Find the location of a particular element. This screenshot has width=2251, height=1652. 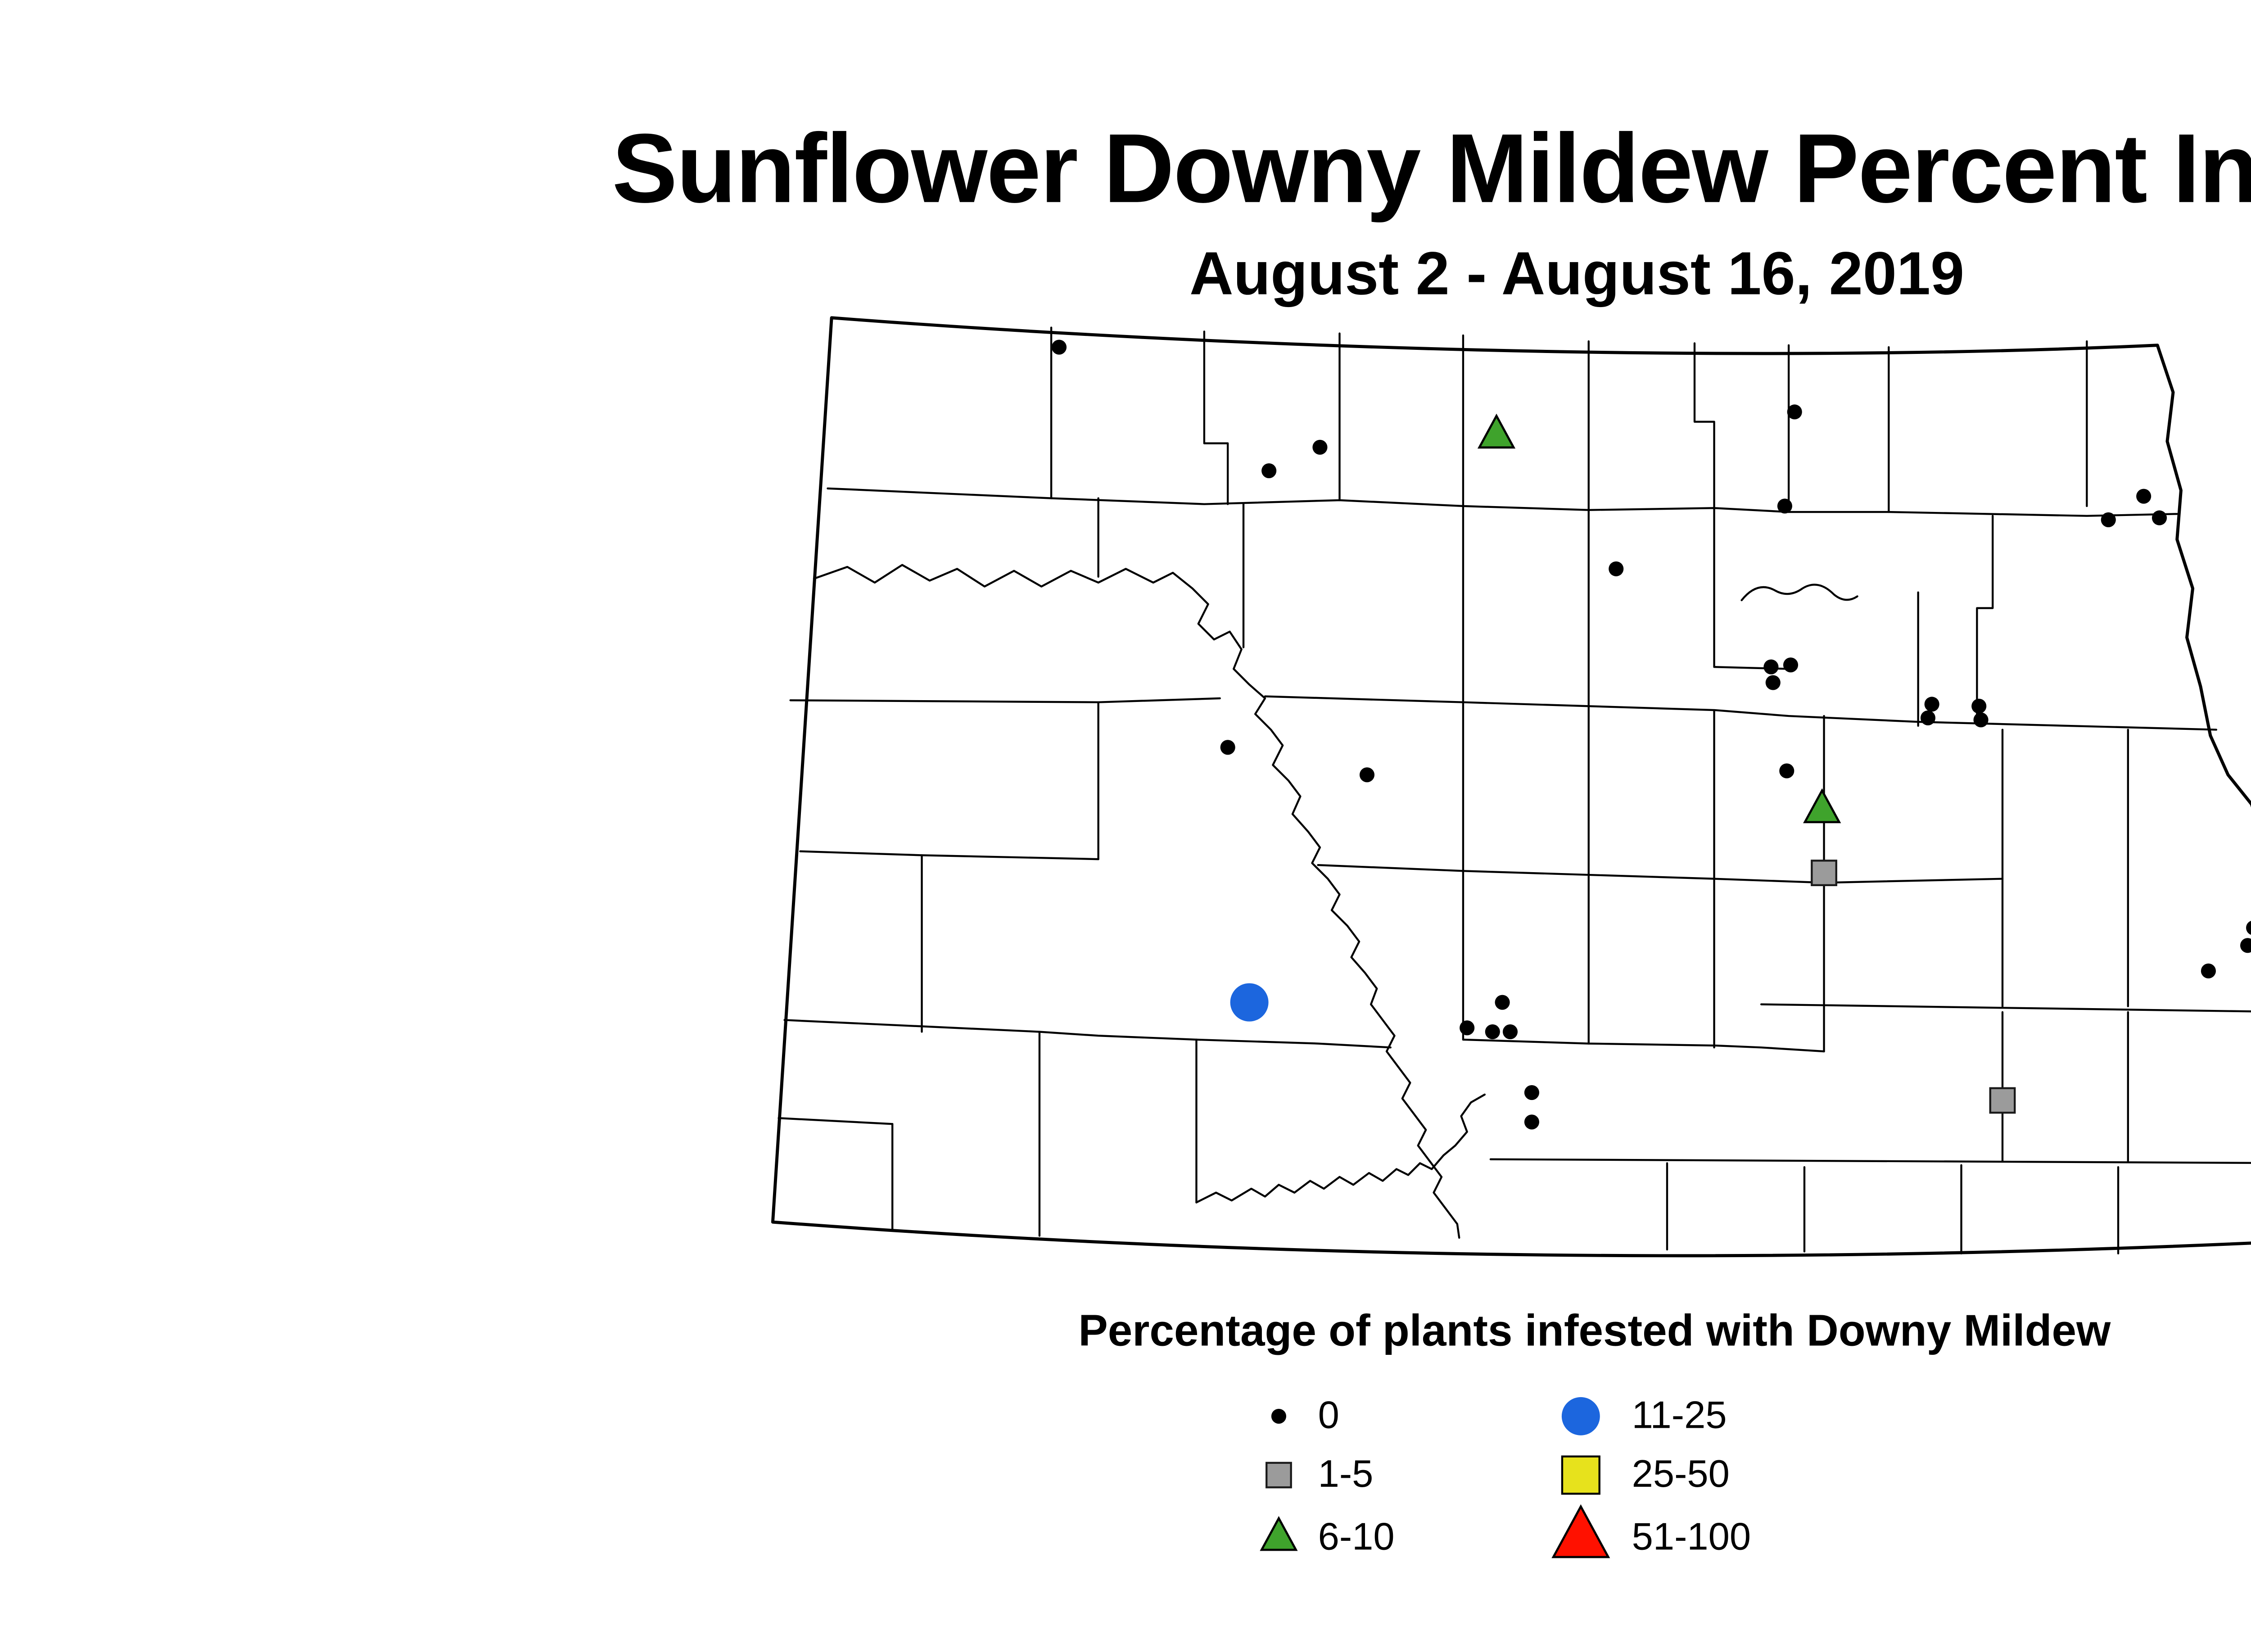

river-lines is located at coordinates (1149, 902).